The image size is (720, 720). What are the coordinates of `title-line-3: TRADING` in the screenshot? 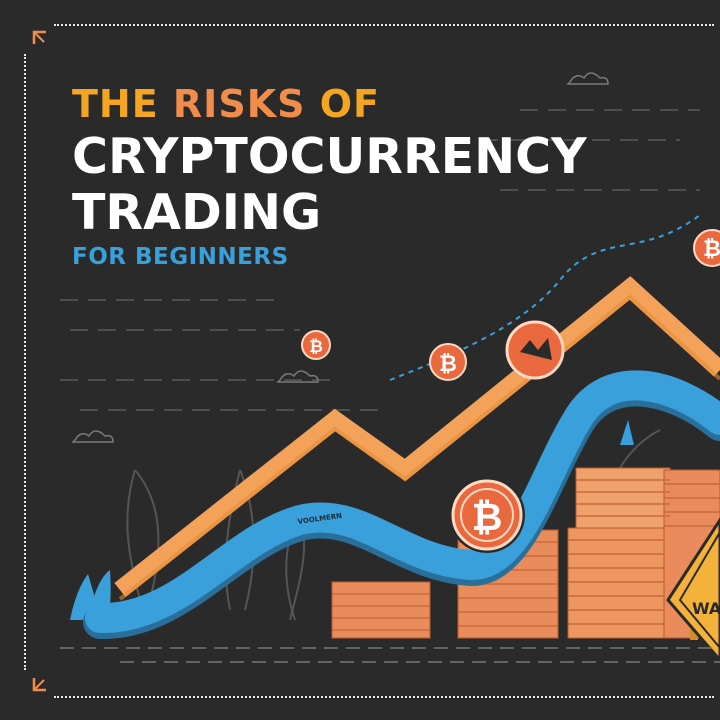 It's located at (197, 212).